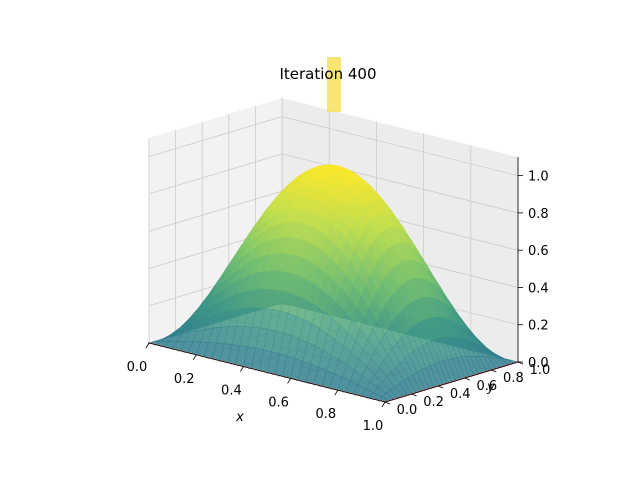 The image size is (640, 480). Describe the element at coordinates (231, 391) in the screenshot. I see `x-tick-label: 0.4` at that location.